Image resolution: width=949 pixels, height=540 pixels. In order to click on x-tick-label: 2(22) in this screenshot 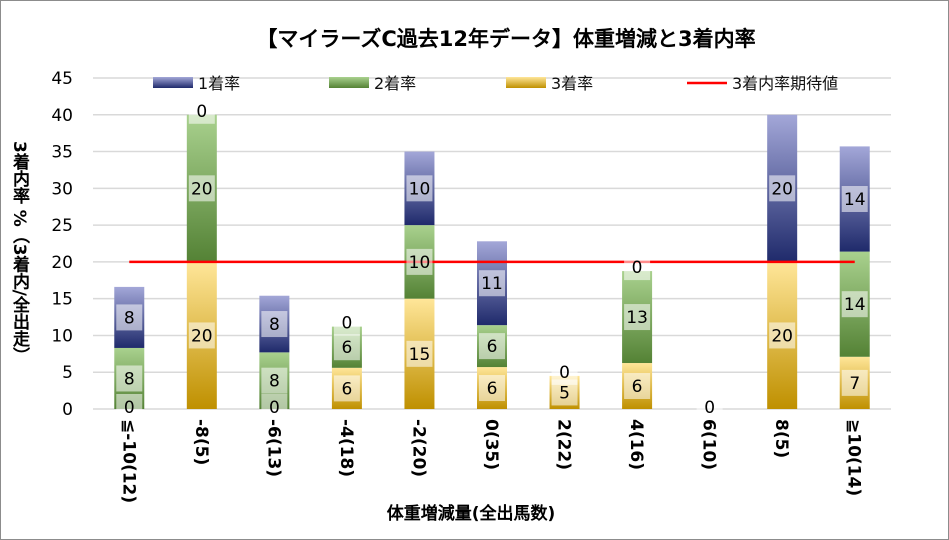, I will do `click(564, 444)`.